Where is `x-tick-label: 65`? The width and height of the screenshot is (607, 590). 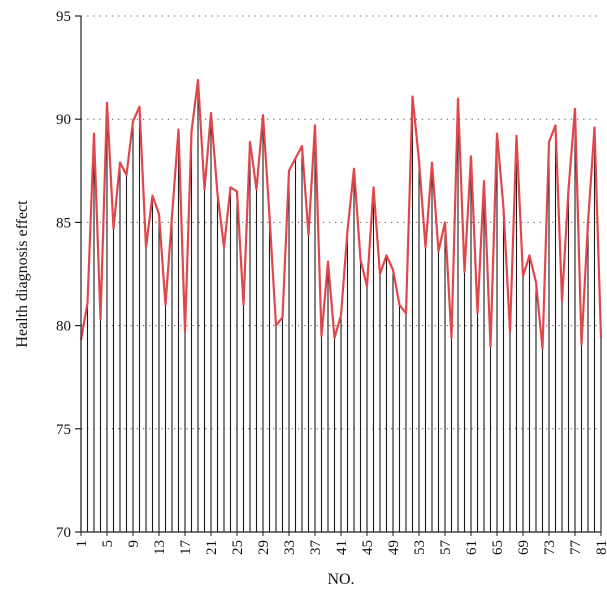 x-tick-label: 65 is located at coordinates (498, 547).